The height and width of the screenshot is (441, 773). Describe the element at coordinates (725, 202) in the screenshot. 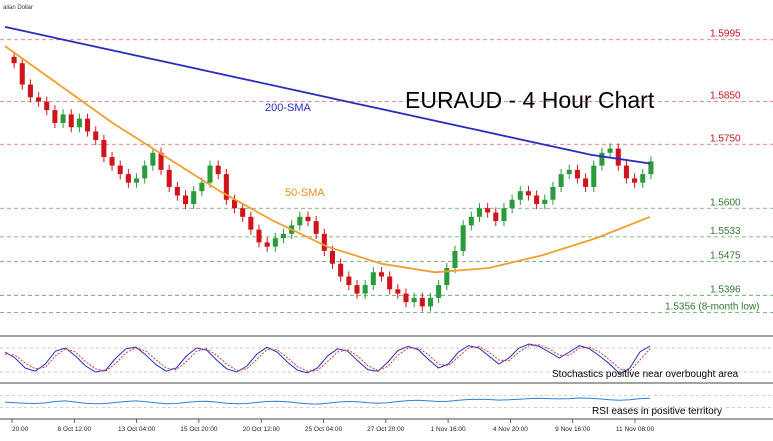

I see `level-label-3: 1.5600` at that location.